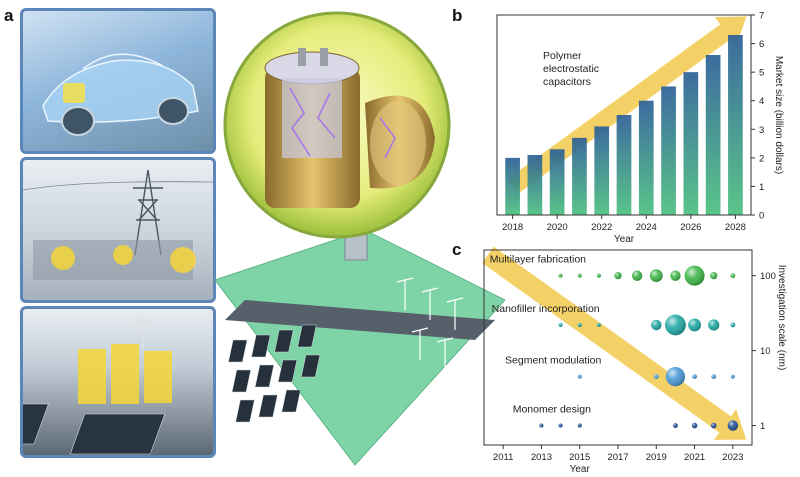 The width and height of the screenshot is (800, 477). What do you see at coordinates (557, 182) in the screenshot?
I see `bar-2020` at bounding box center [557, 182].